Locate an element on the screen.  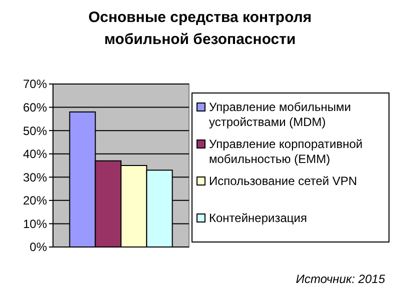
y-tick-label: 40% is located at coordinates (35, 154).